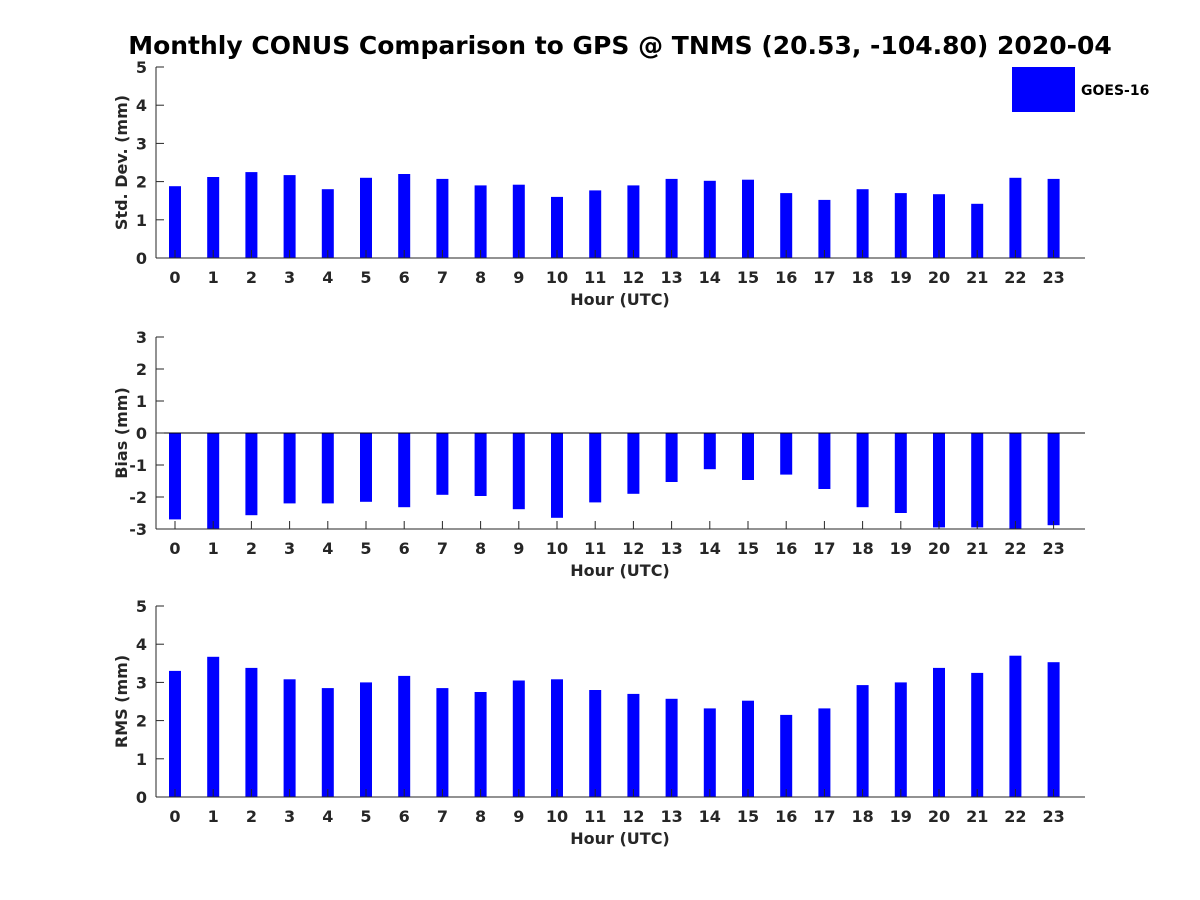 This screenshot has height=900, width=1200. What do you see at coordinates (121, 433) in the screenshot?
I see `y-axis-title-bias: Bias (mm)` at bounding box center [121, 433].